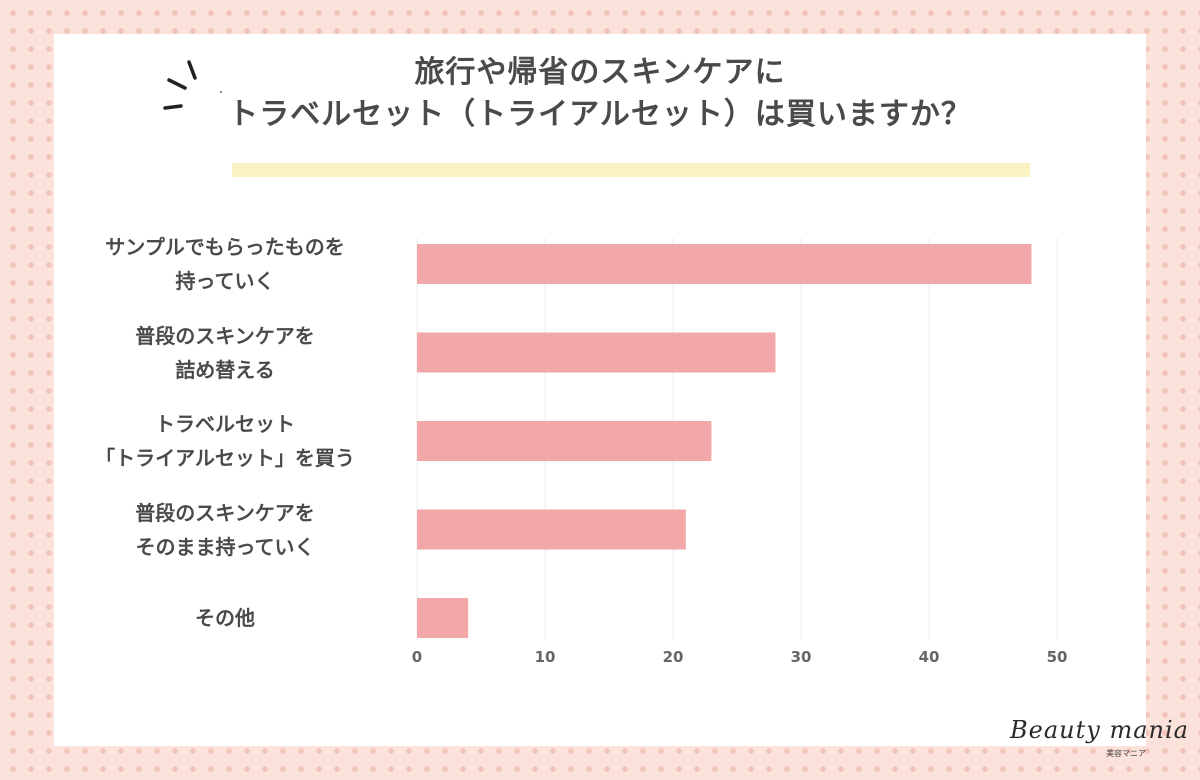 This screenshot has width=1200, height=780. I want to click on x-tick-label: 50, so click(1057, 657).